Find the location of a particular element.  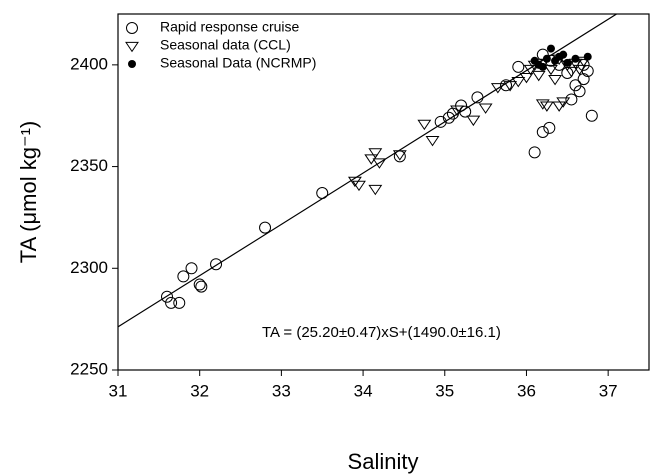

x-tick-label: 36 is located at coordinates (526, 390).